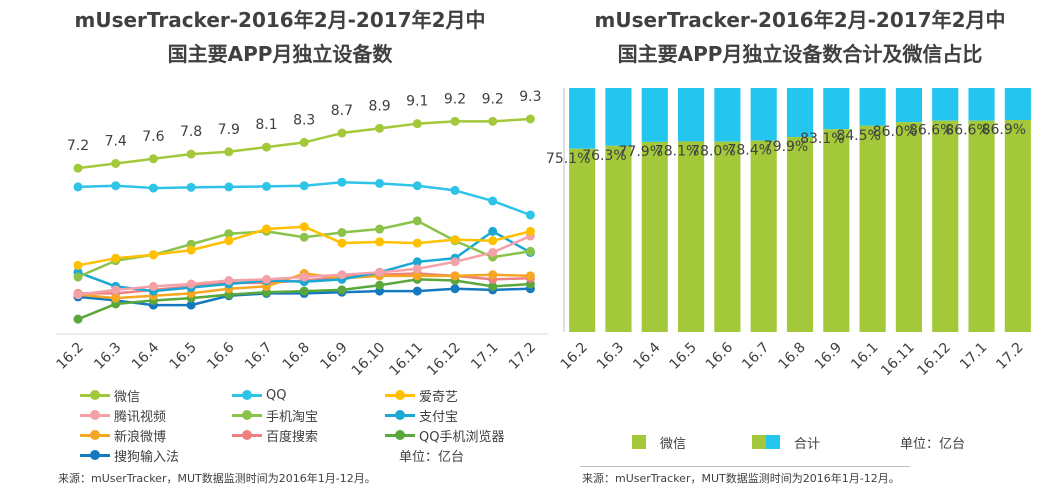  I want to click on x-tick-label: 17.1, so click(973, 356).